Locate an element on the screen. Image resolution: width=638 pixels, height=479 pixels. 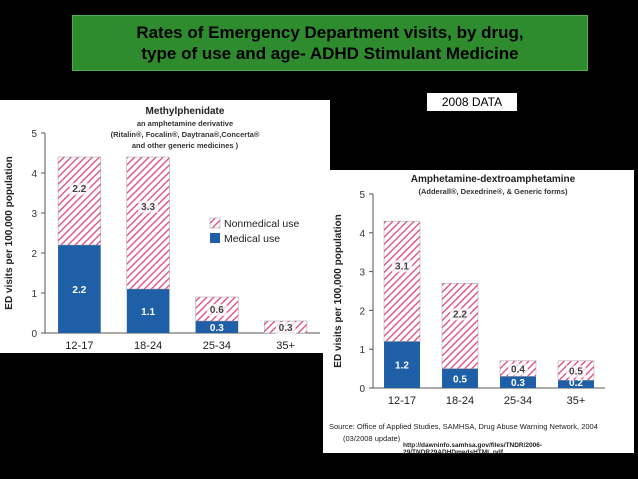
bar-nonmedical-label: 0.6 is located at coordinates (217, 310).